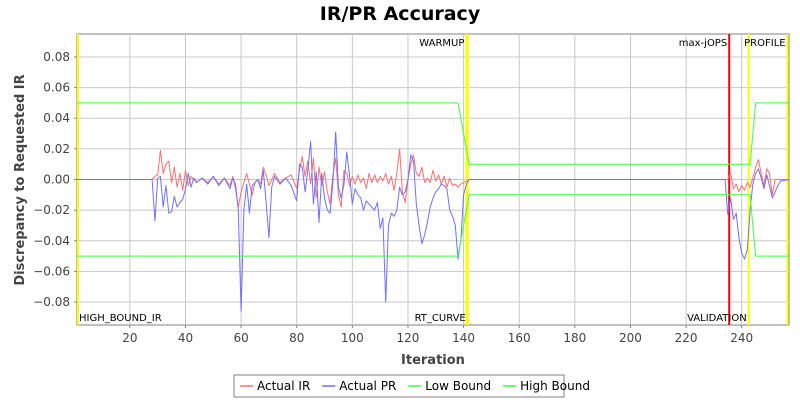 This screenshot has width=800, height=400. I want to click on x-tick-label: 100, so click(352, 338).